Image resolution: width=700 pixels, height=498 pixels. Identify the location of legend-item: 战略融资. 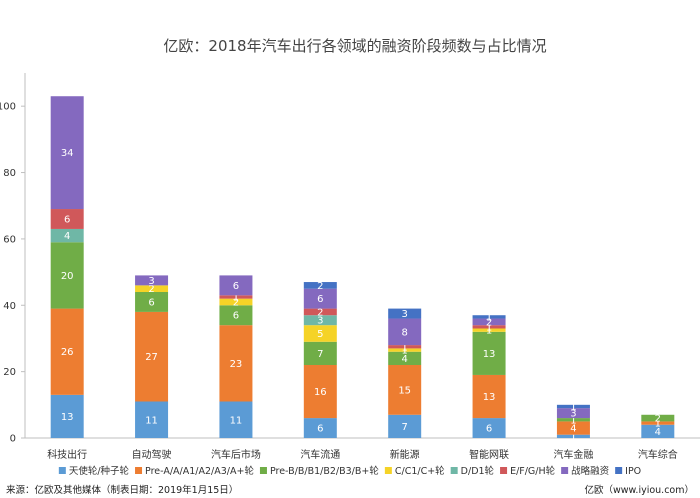
(585, 471).